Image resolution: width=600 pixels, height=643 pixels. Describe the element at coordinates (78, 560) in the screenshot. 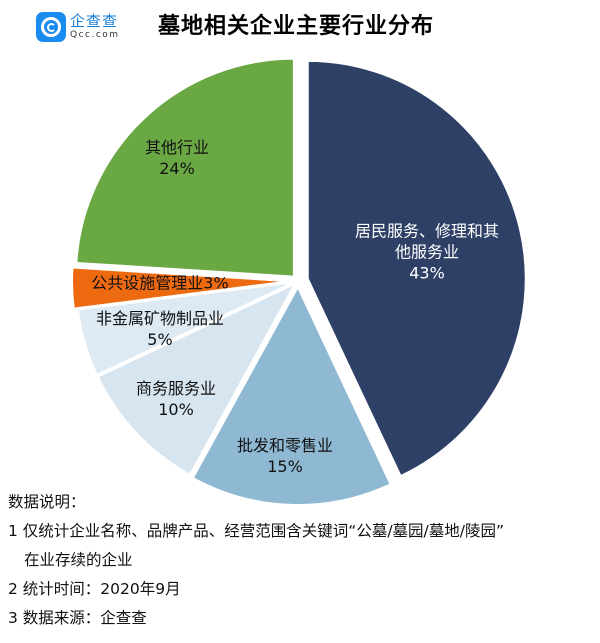

I see `note-1-cont: 在业存续的企业` at that location.